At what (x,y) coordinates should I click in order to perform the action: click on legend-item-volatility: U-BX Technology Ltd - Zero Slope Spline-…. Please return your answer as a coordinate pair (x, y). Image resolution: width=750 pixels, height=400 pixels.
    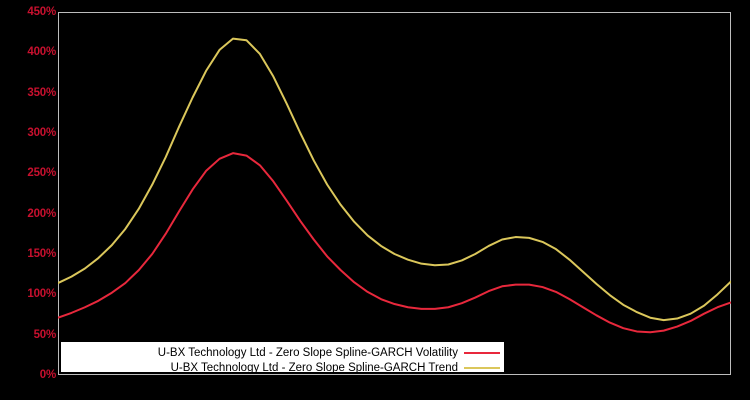
    Looking at the image, I should click on (282, 351).